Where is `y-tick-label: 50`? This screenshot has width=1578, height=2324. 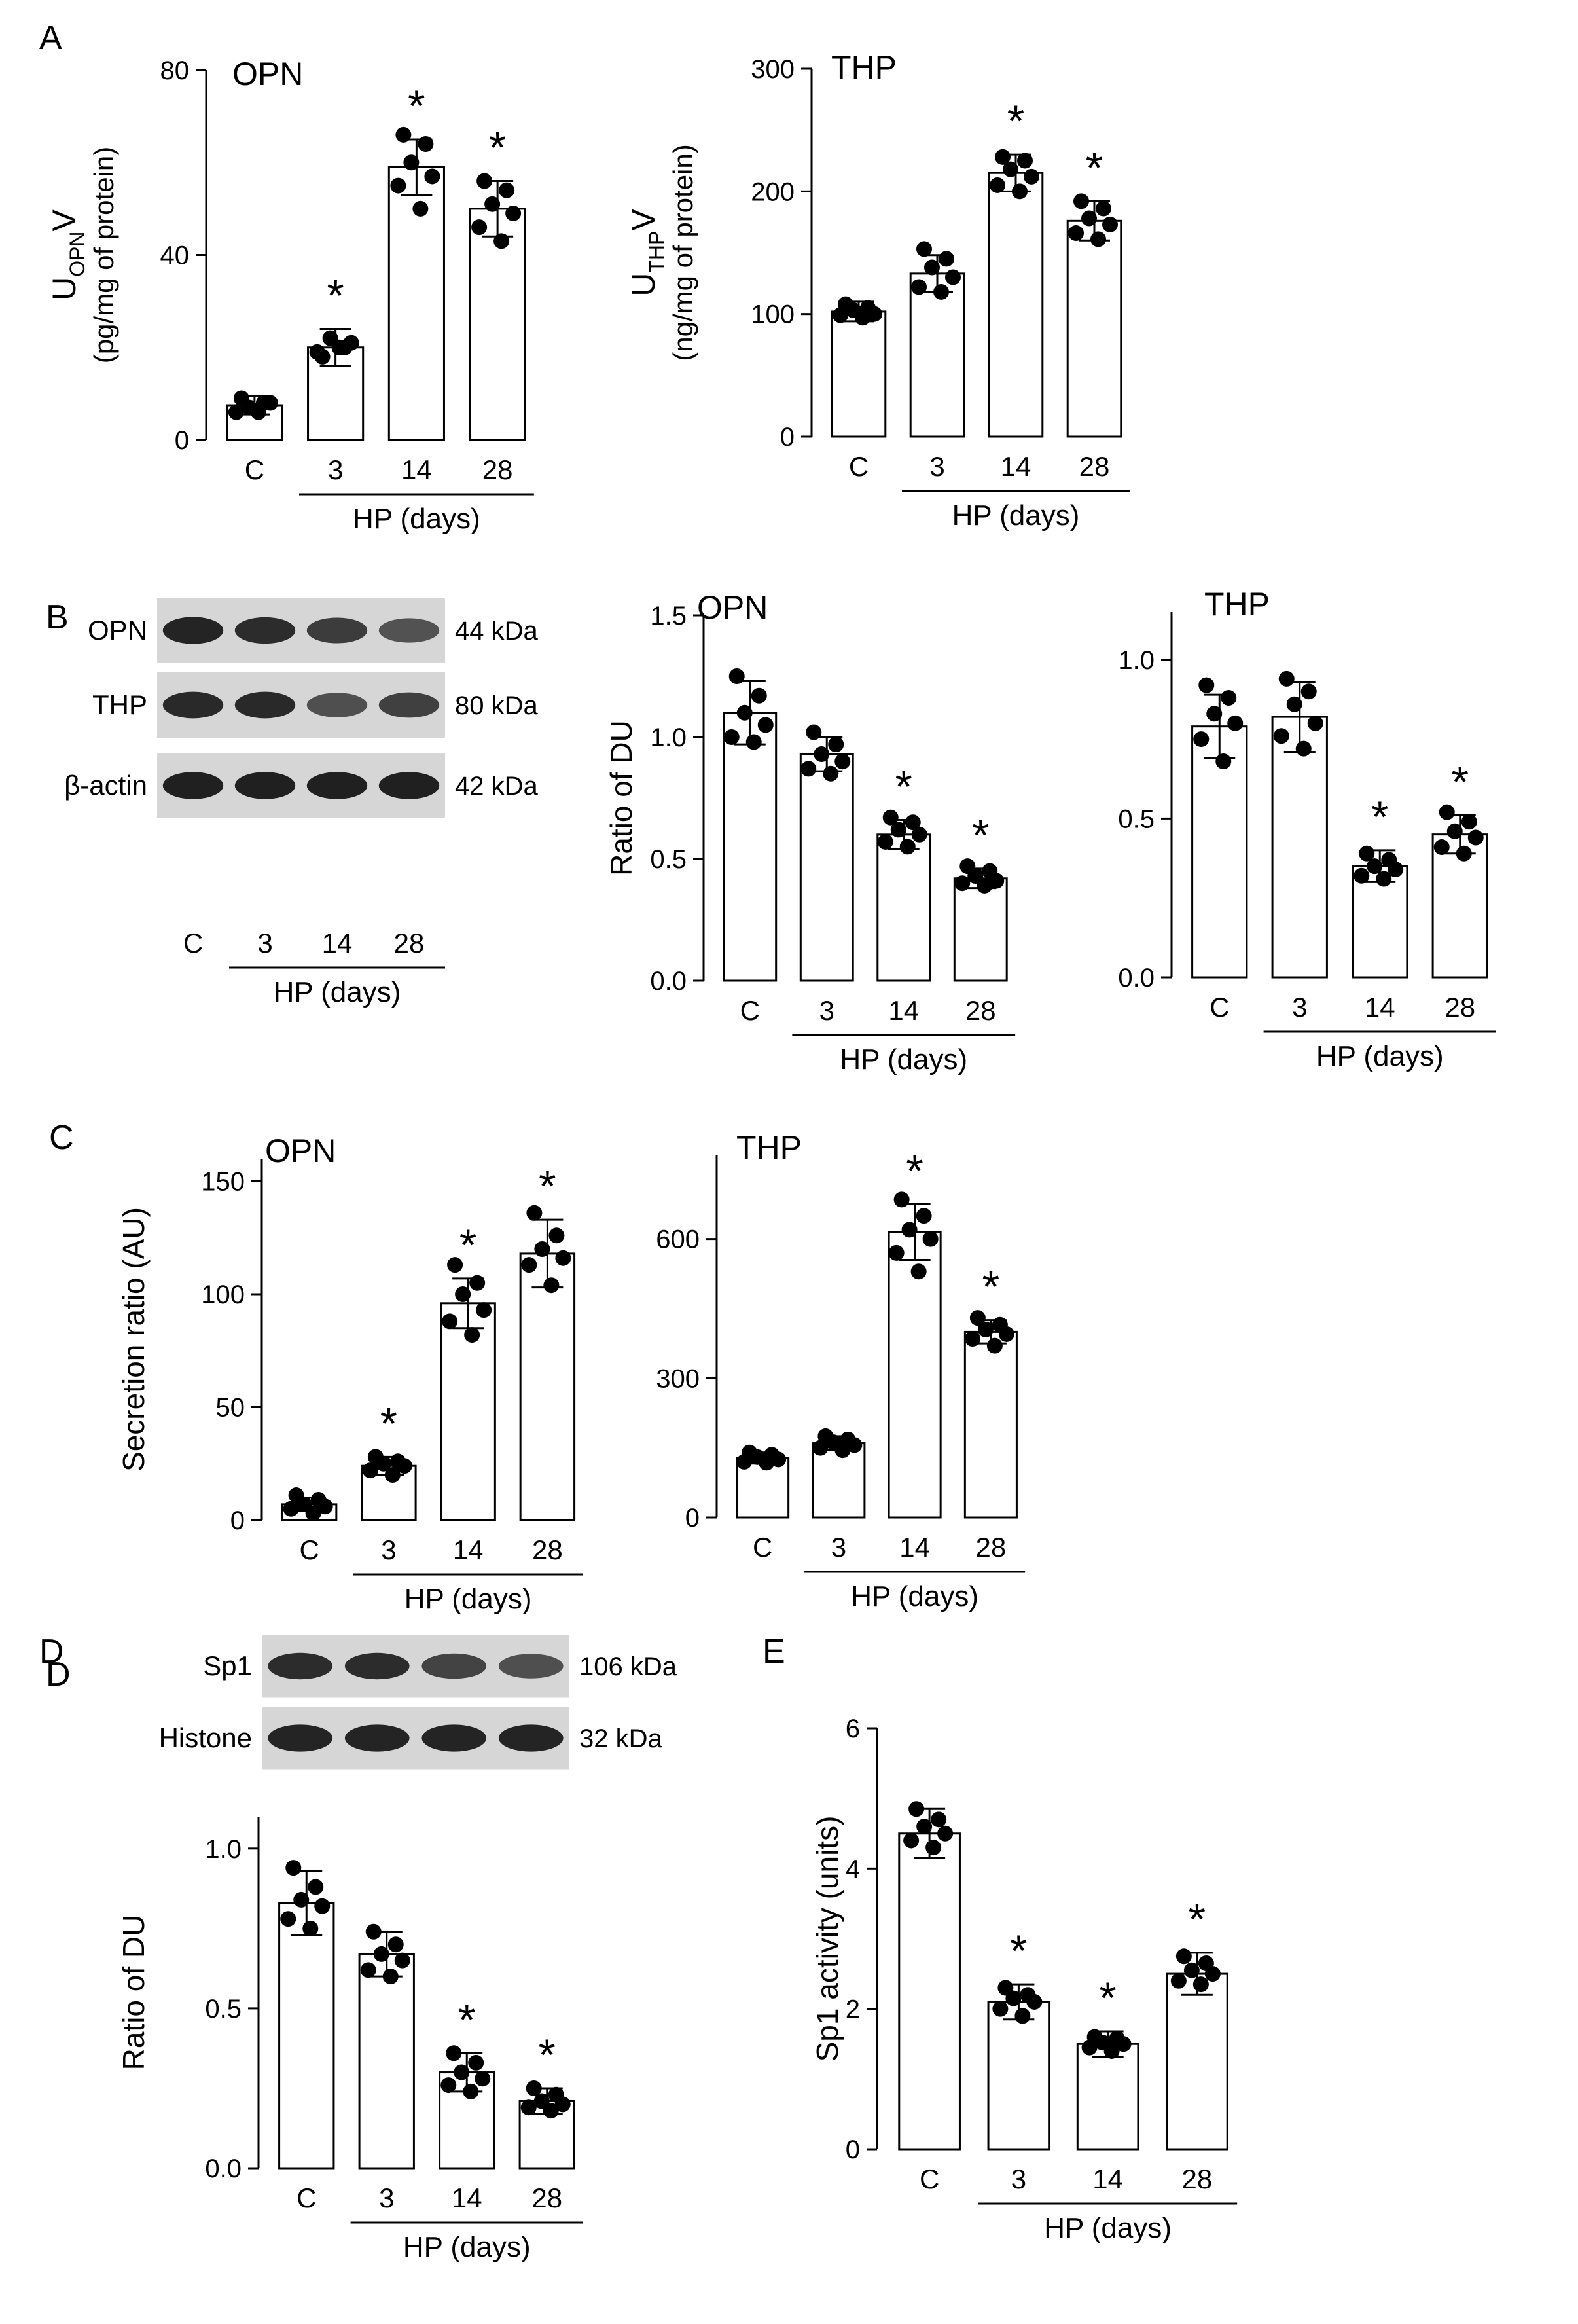 y-tick-label: 50 is located at coordinates (230, 1408).